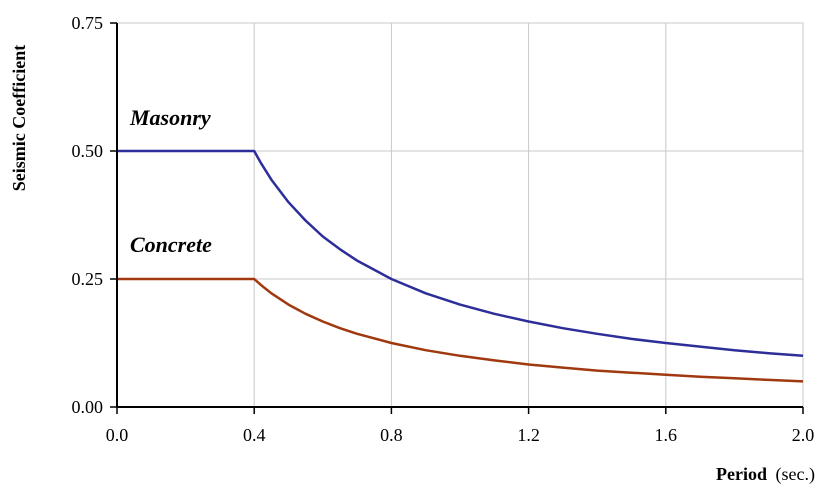 Image resolution: width=824 pixels, height=498 pixels. I want to click on x-tick-label: 1.6, so click(666, 435).